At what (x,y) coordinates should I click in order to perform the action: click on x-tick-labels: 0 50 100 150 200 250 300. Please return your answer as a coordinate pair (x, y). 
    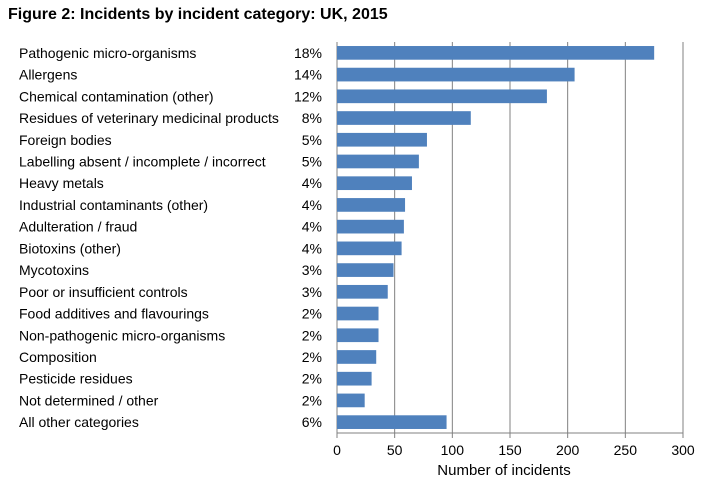
    Looking at the image, I should click on (514, 450).